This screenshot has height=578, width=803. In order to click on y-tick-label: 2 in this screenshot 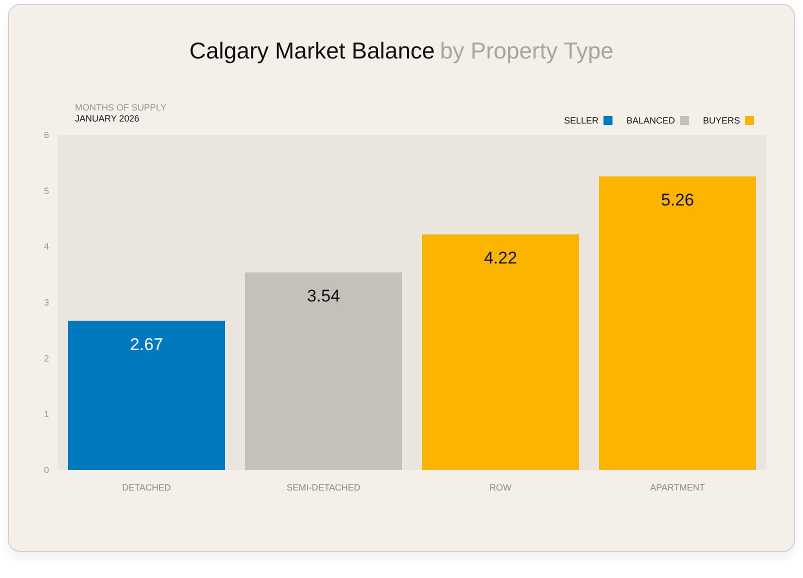, I will do `click(46, 358)`.